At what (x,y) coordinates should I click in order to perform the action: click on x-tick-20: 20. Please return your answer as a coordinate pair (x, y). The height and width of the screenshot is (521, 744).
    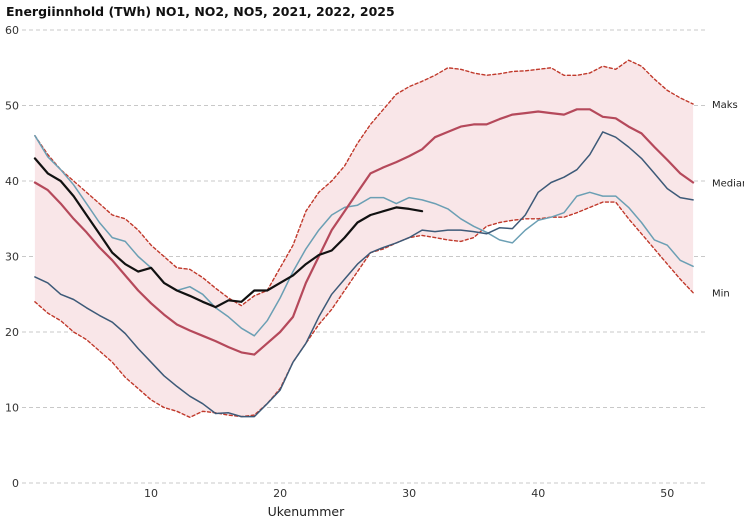
    Looking at the image, I should click on (280, 493).